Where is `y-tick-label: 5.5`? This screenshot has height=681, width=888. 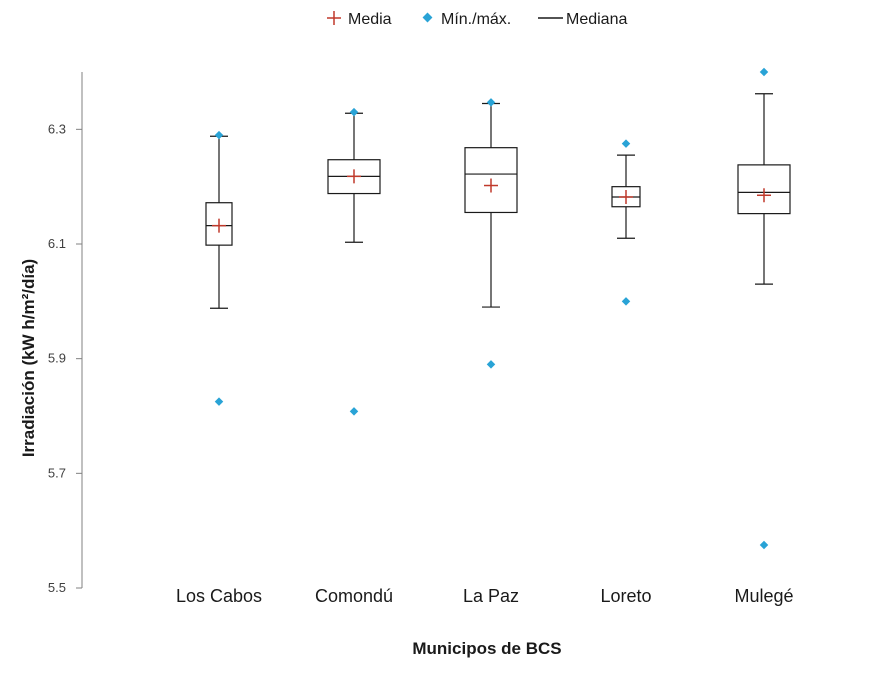
y-tick-label: 5.5 is located at coordinates (57, 587).